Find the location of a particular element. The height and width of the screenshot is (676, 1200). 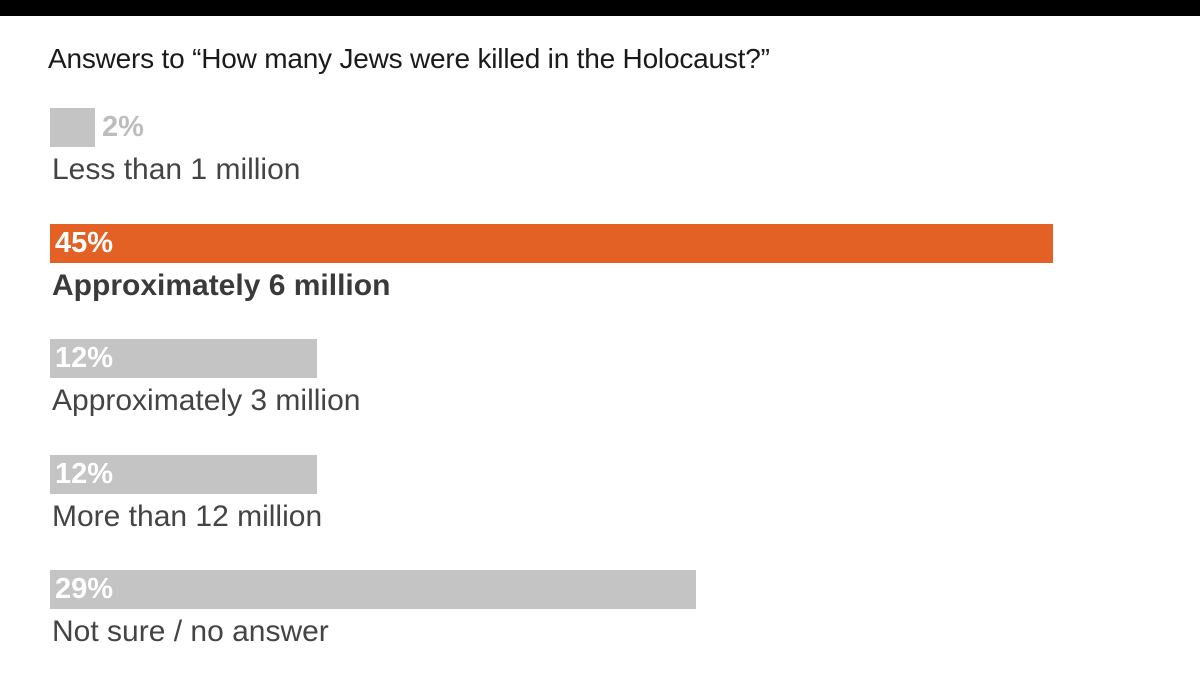

bar-not-sure-no-answer is located at coordinates (373, 589).